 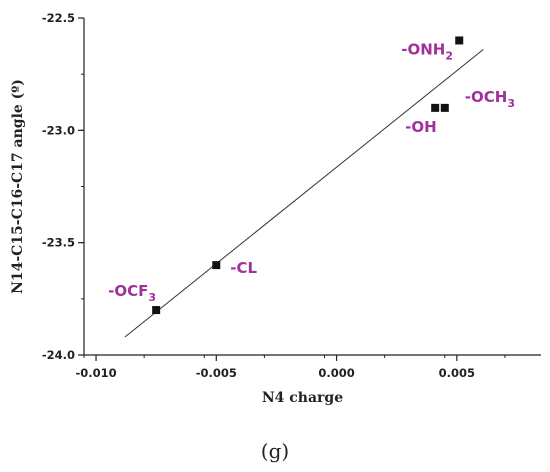 What do you see at coordinates (421, 127) in the screenshot?
I see `point-label: -OH` at bounding box center [421, 127].